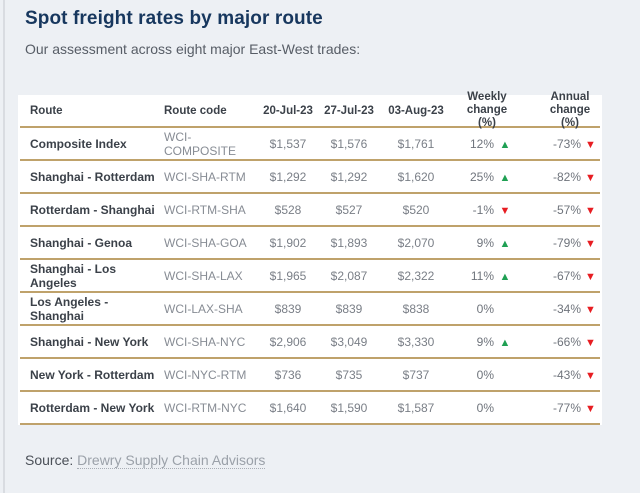  Describe the element at coordinates (288, 242) in the screenshot. I see `rate-20-jul-23: $1,902` at that location.